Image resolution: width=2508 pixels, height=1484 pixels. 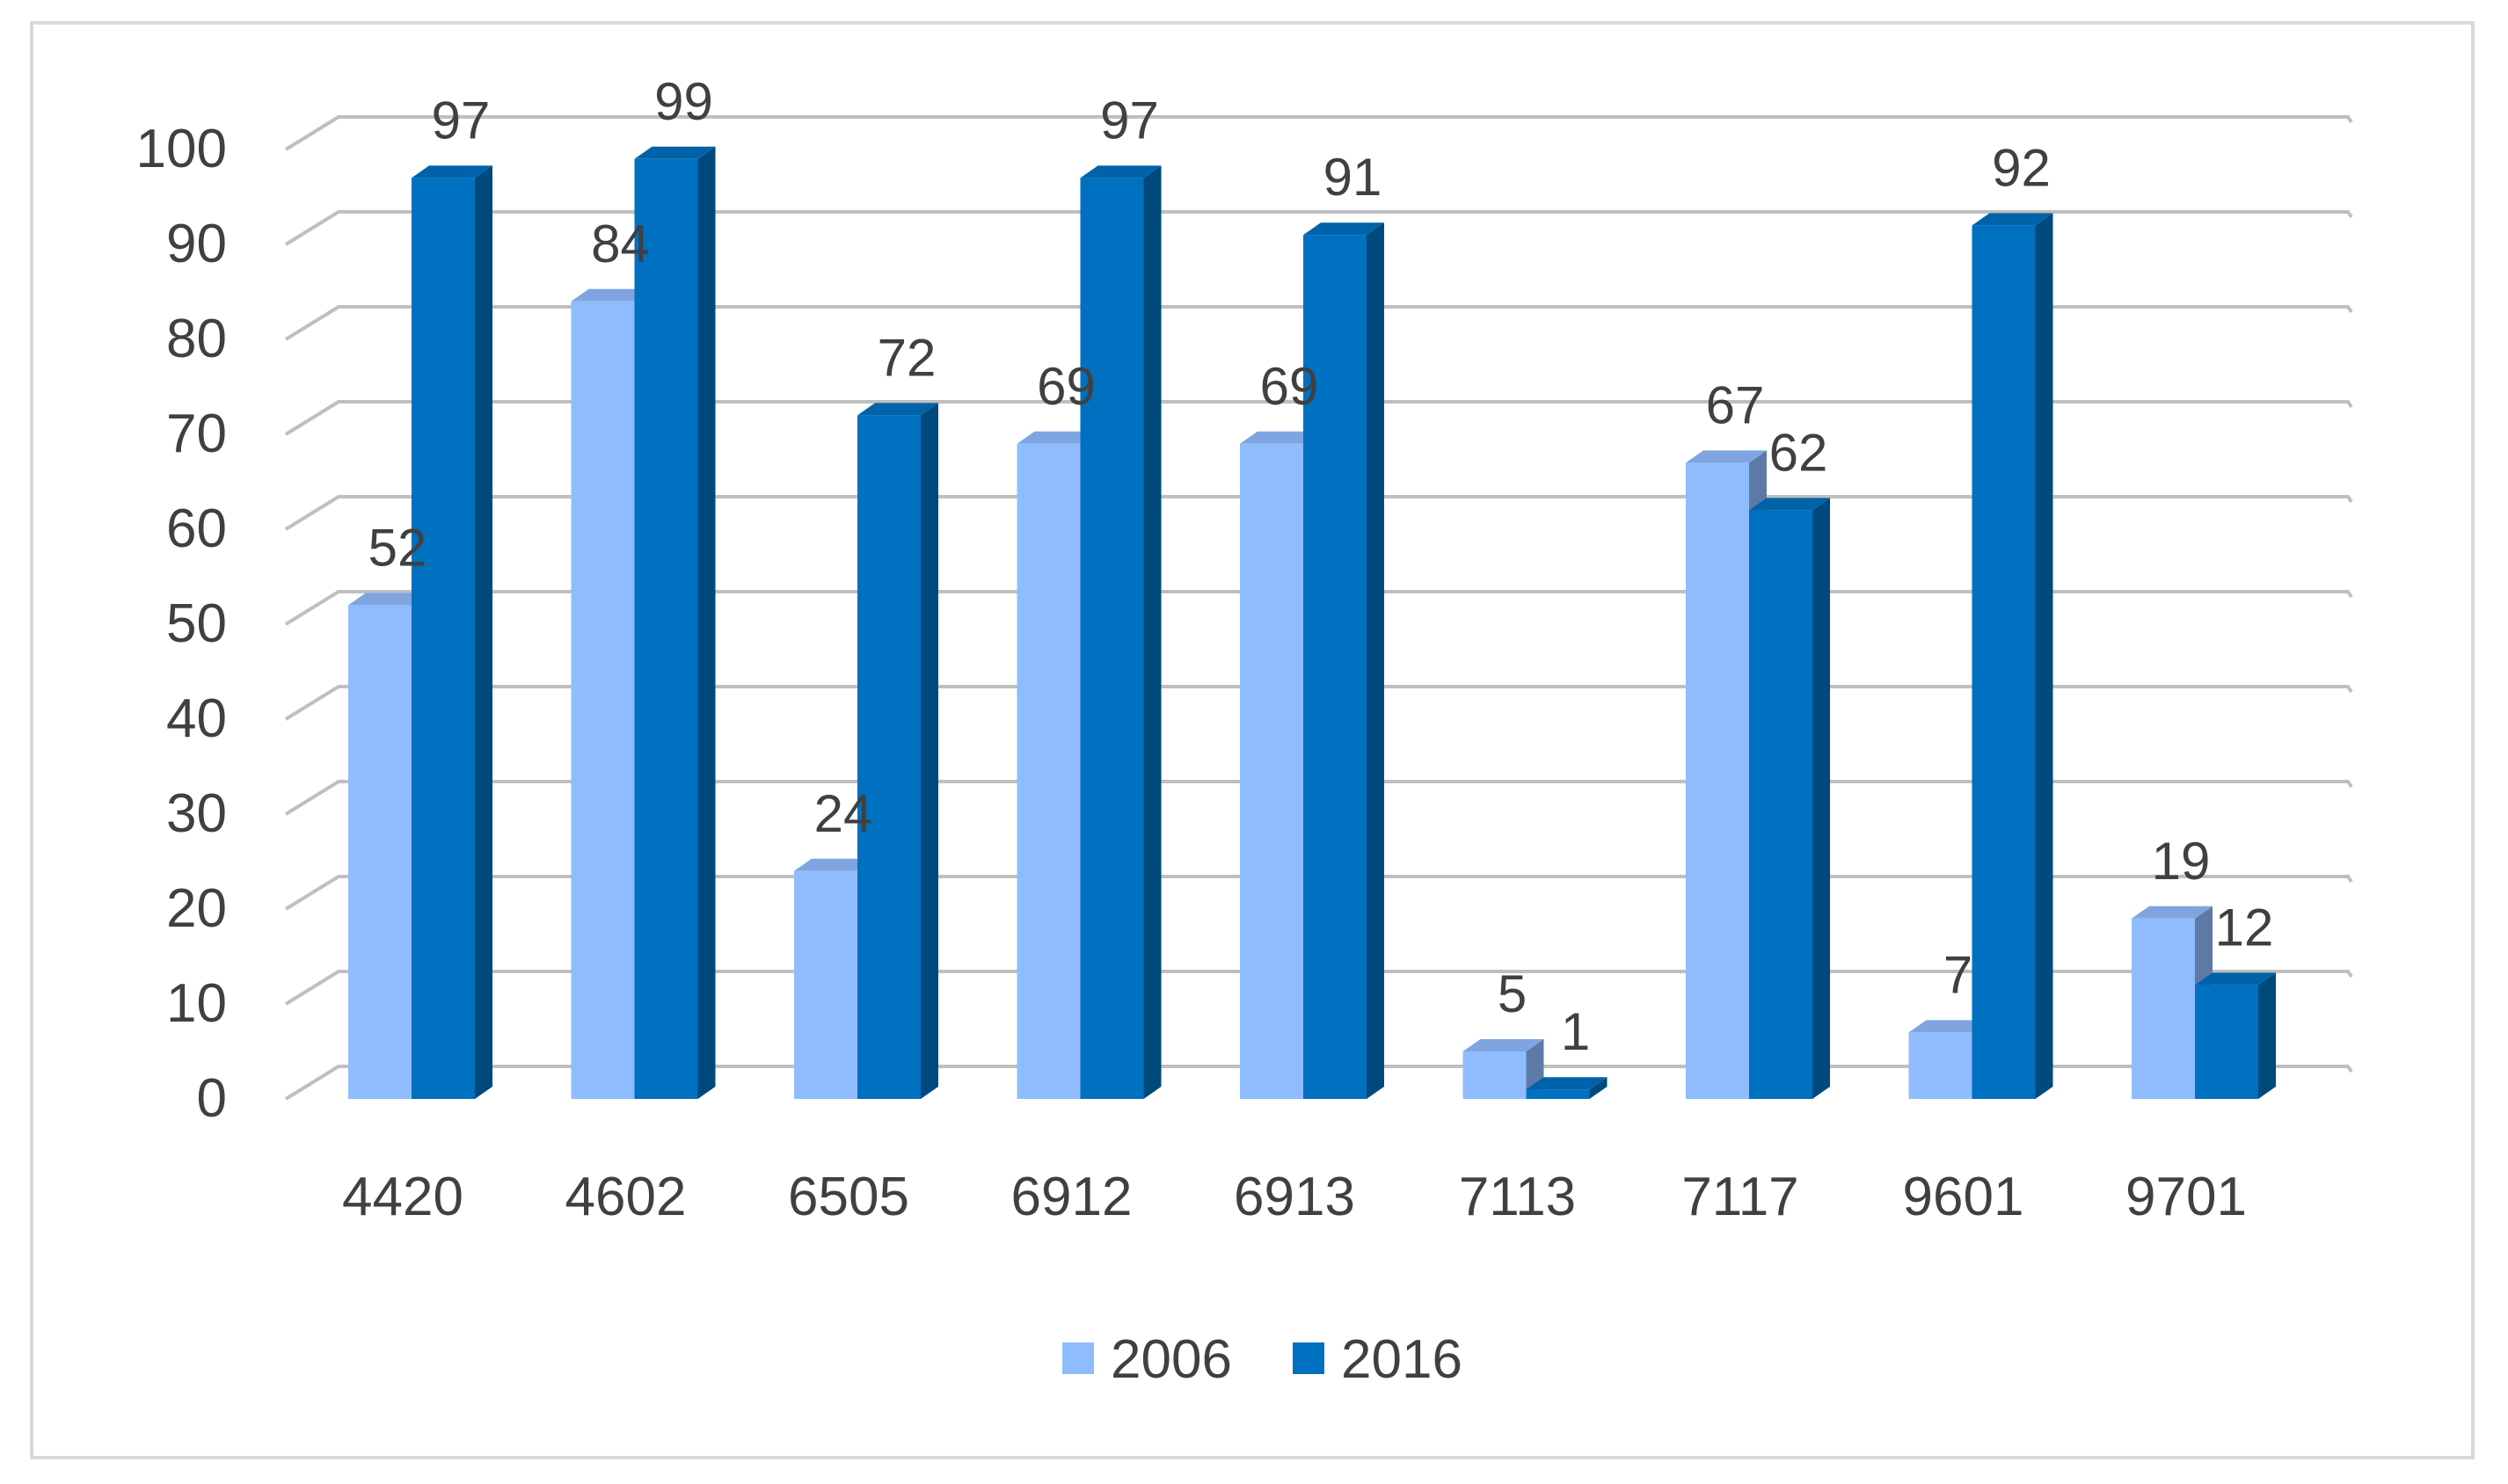 I want to click on category-label-6912: 6912, so click(x=1072, y=1197).